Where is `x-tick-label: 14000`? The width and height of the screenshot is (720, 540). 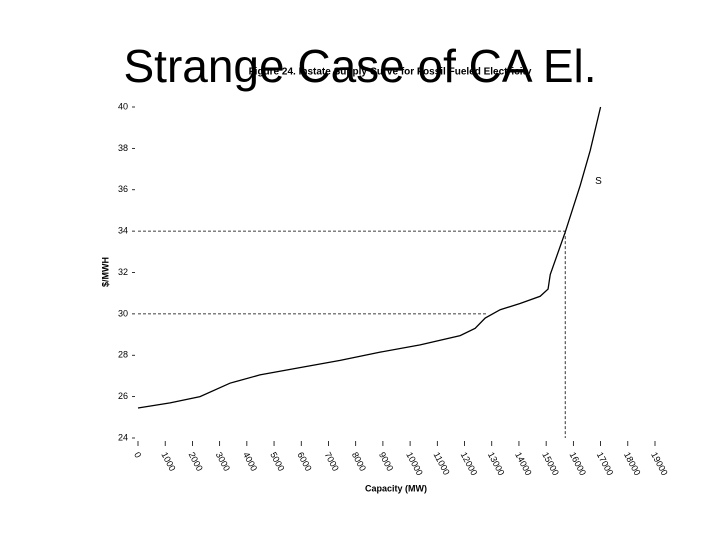
x-tick-label: 14000 is located at coordinates (523, 463).